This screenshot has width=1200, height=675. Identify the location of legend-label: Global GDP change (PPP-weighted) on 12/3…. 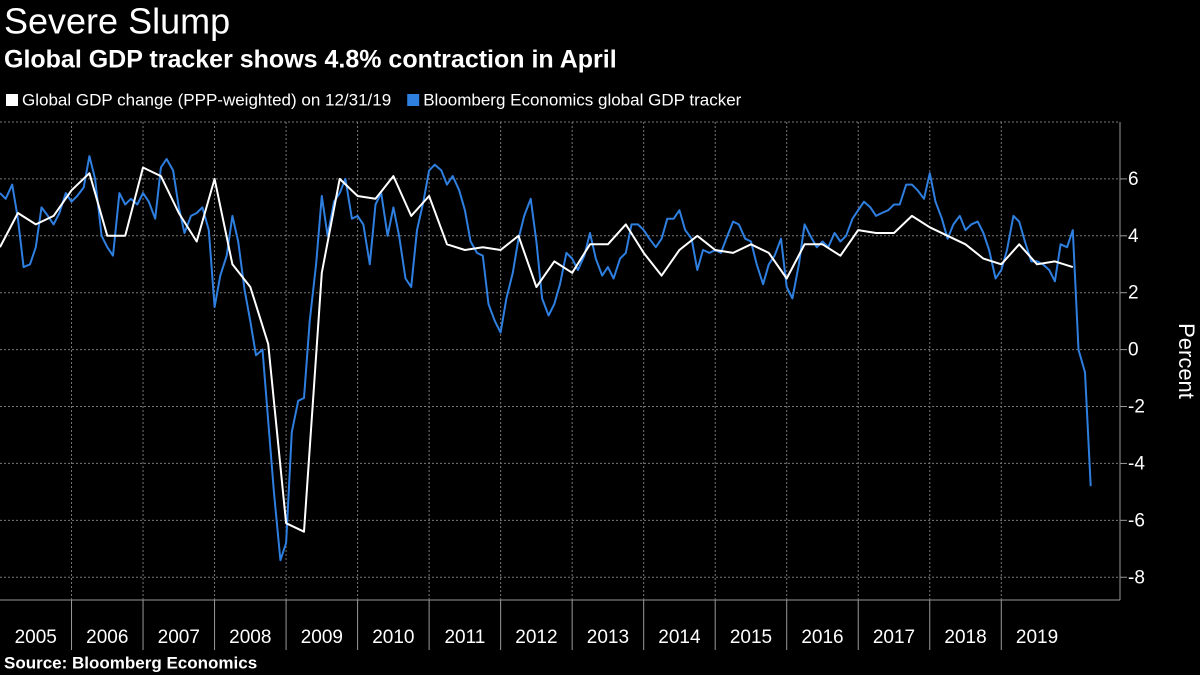
(206, 99).